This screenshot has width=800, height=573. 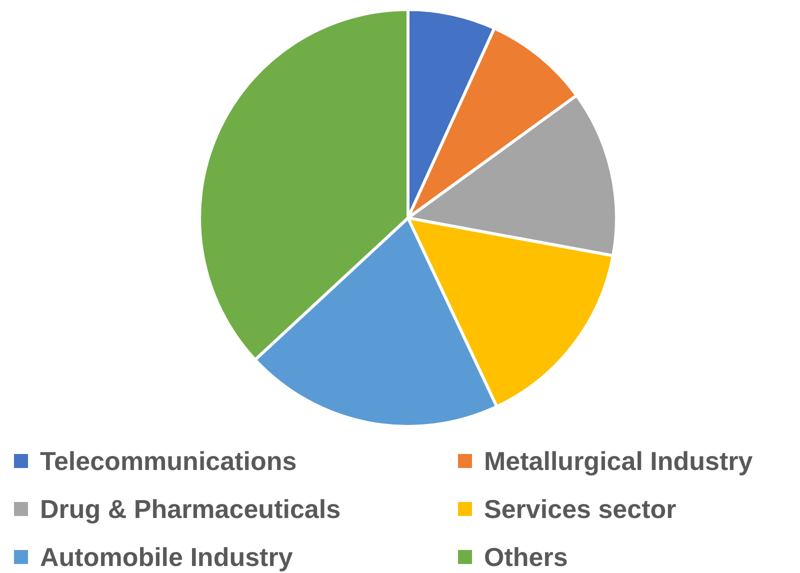 I want to click on legend-label: Metallurgical Industry, so click(x=618, y=461).